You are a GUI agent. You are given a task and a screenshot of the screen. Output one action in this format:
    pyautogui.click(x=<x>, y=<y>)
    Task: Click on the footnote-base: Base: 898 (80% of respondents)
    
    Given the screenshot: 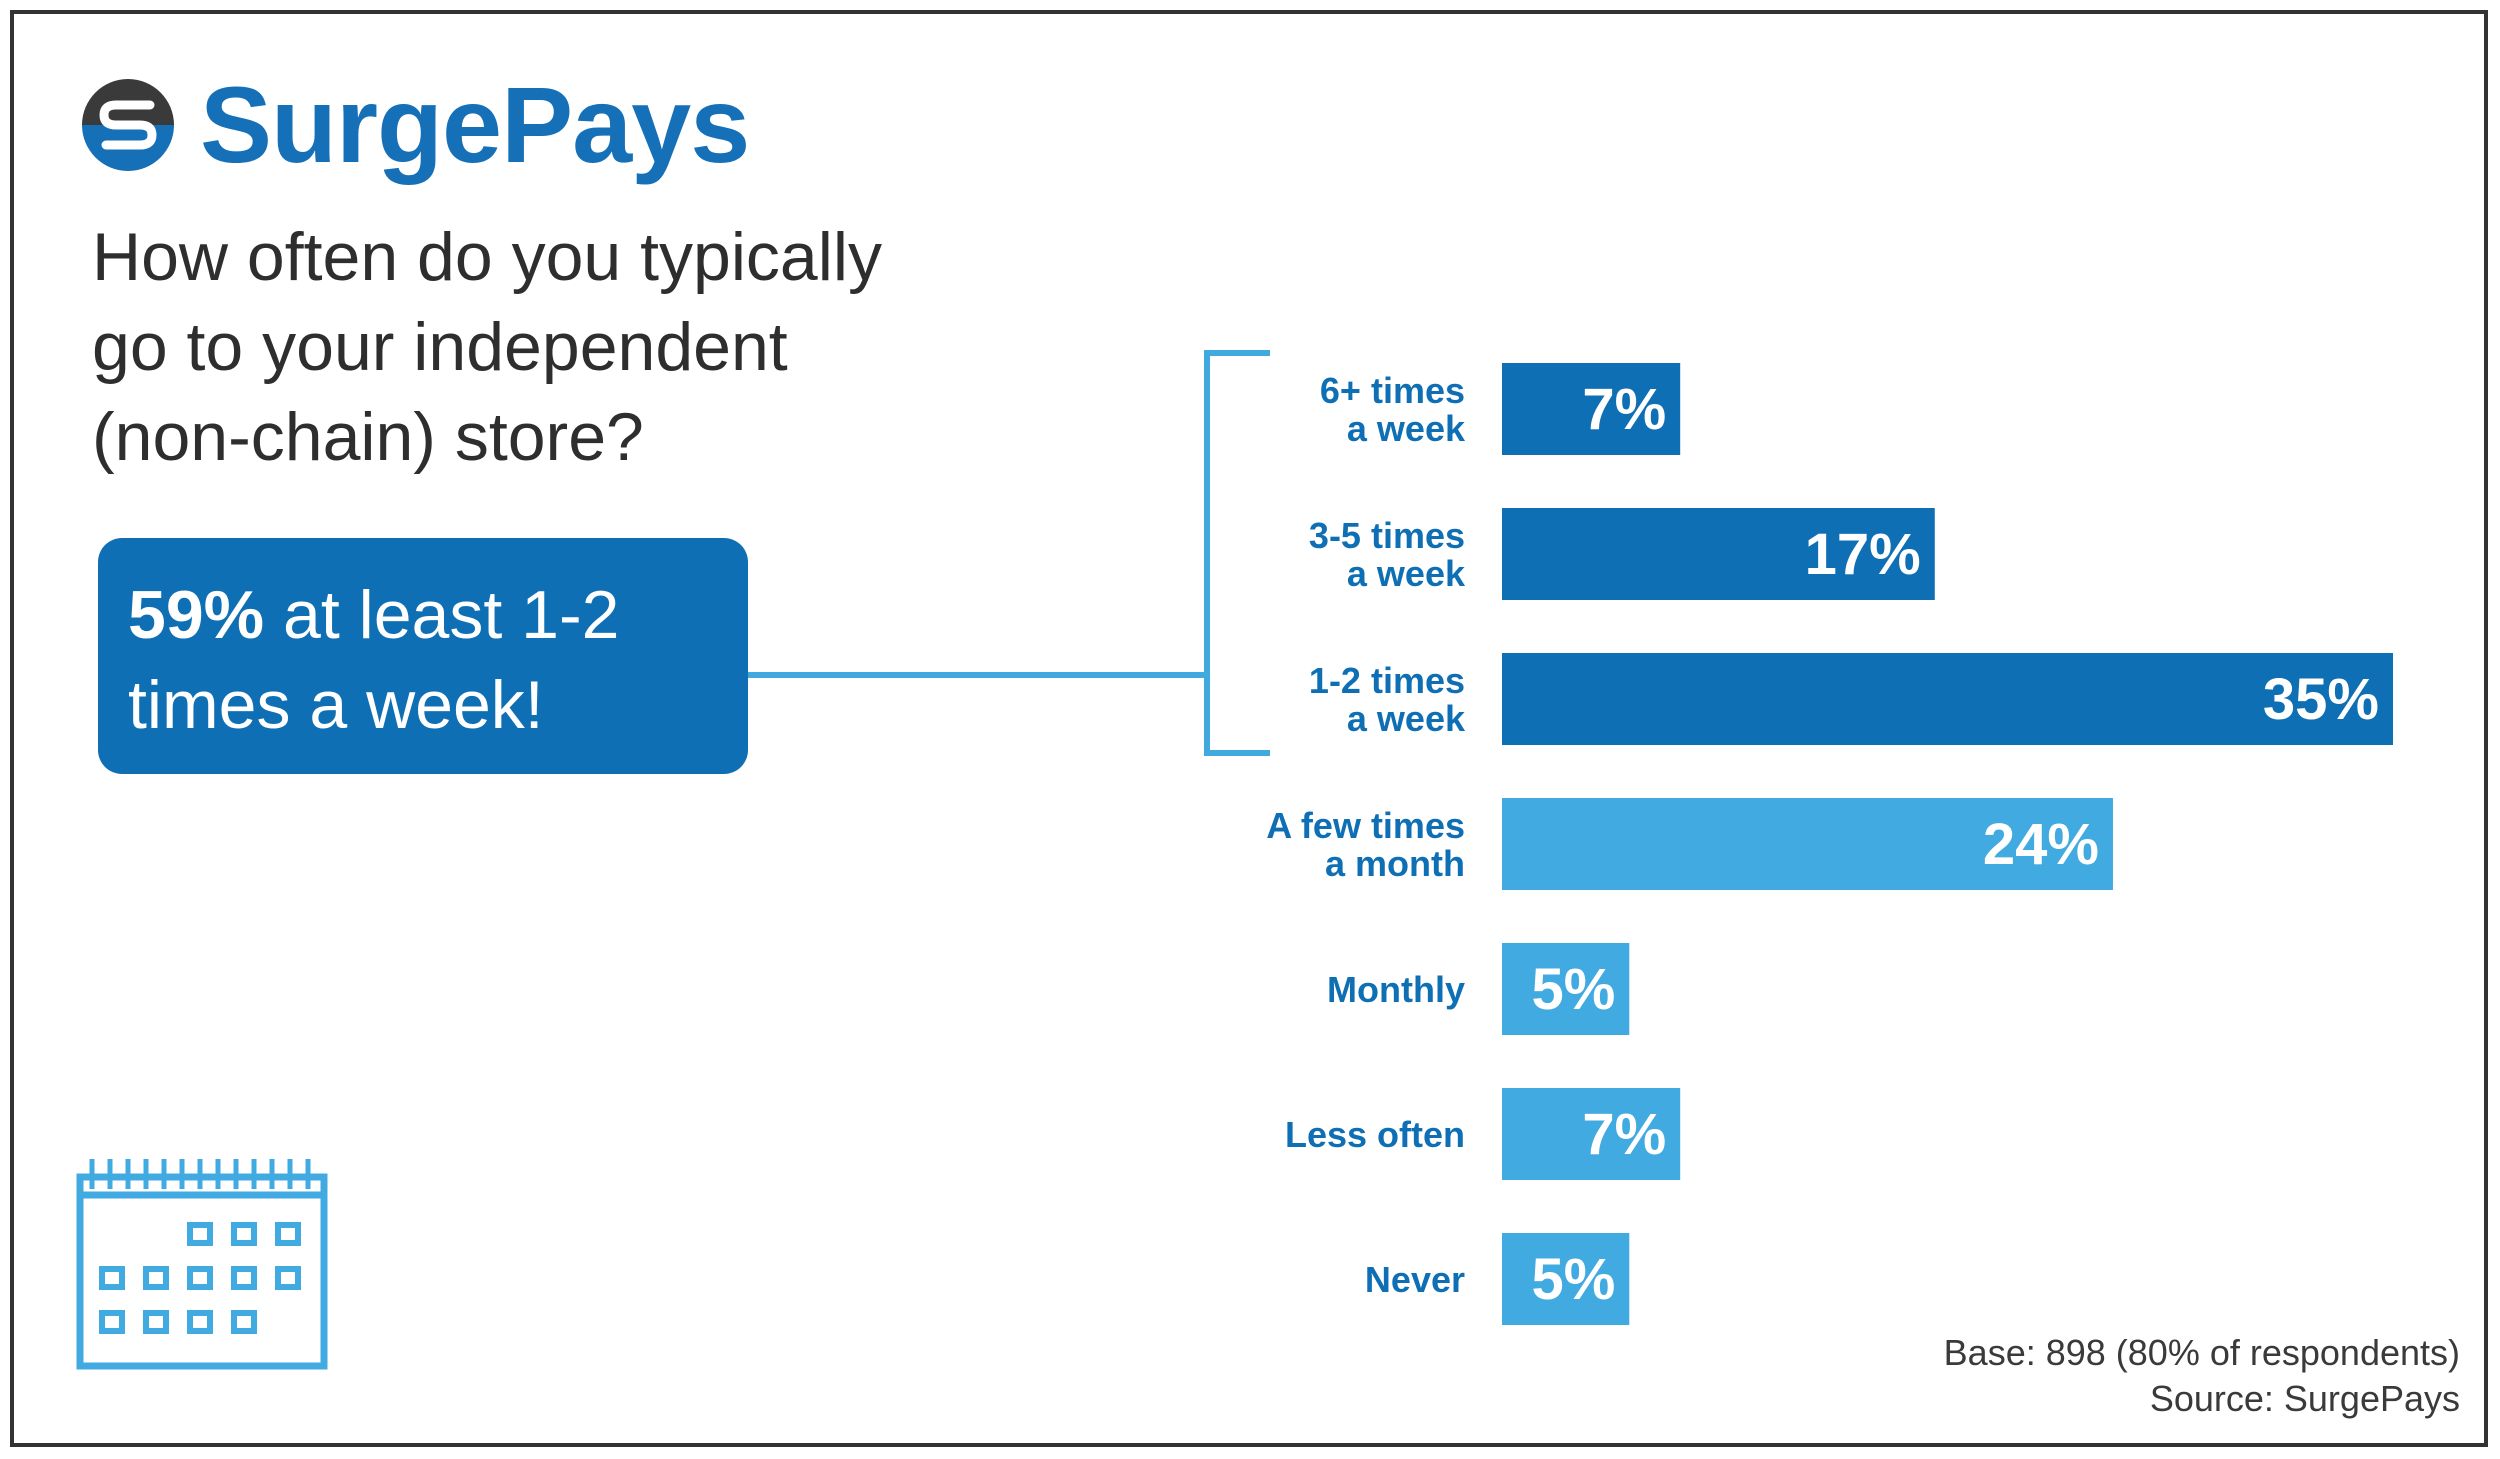 What is the action you would take?
    pyautogui.click(x=2201, y=1352)
    